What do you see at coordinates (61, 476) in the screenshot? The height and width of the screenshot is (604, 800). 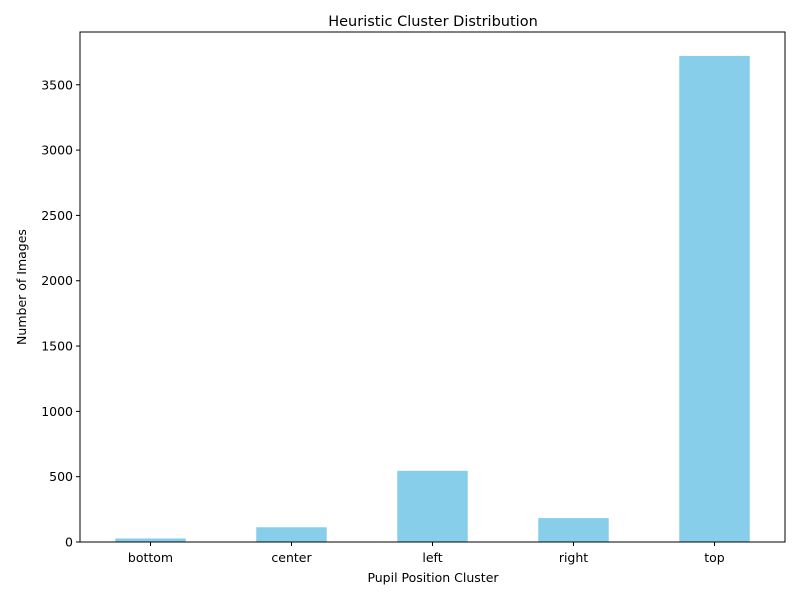 I see `y-tick-label: 500` at bounding box center [61, 476].